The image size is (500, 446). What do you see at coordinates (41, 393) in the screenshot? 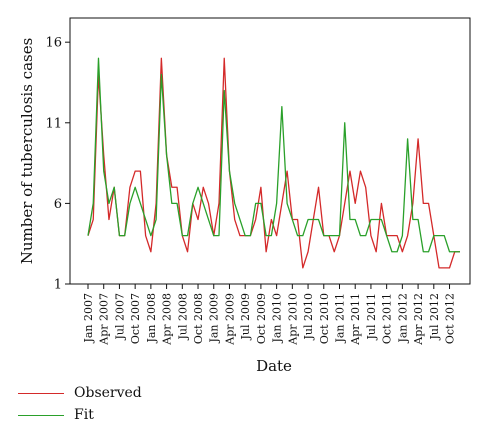
I see `legend-swatch-observed` at bounding box center [41, 393].